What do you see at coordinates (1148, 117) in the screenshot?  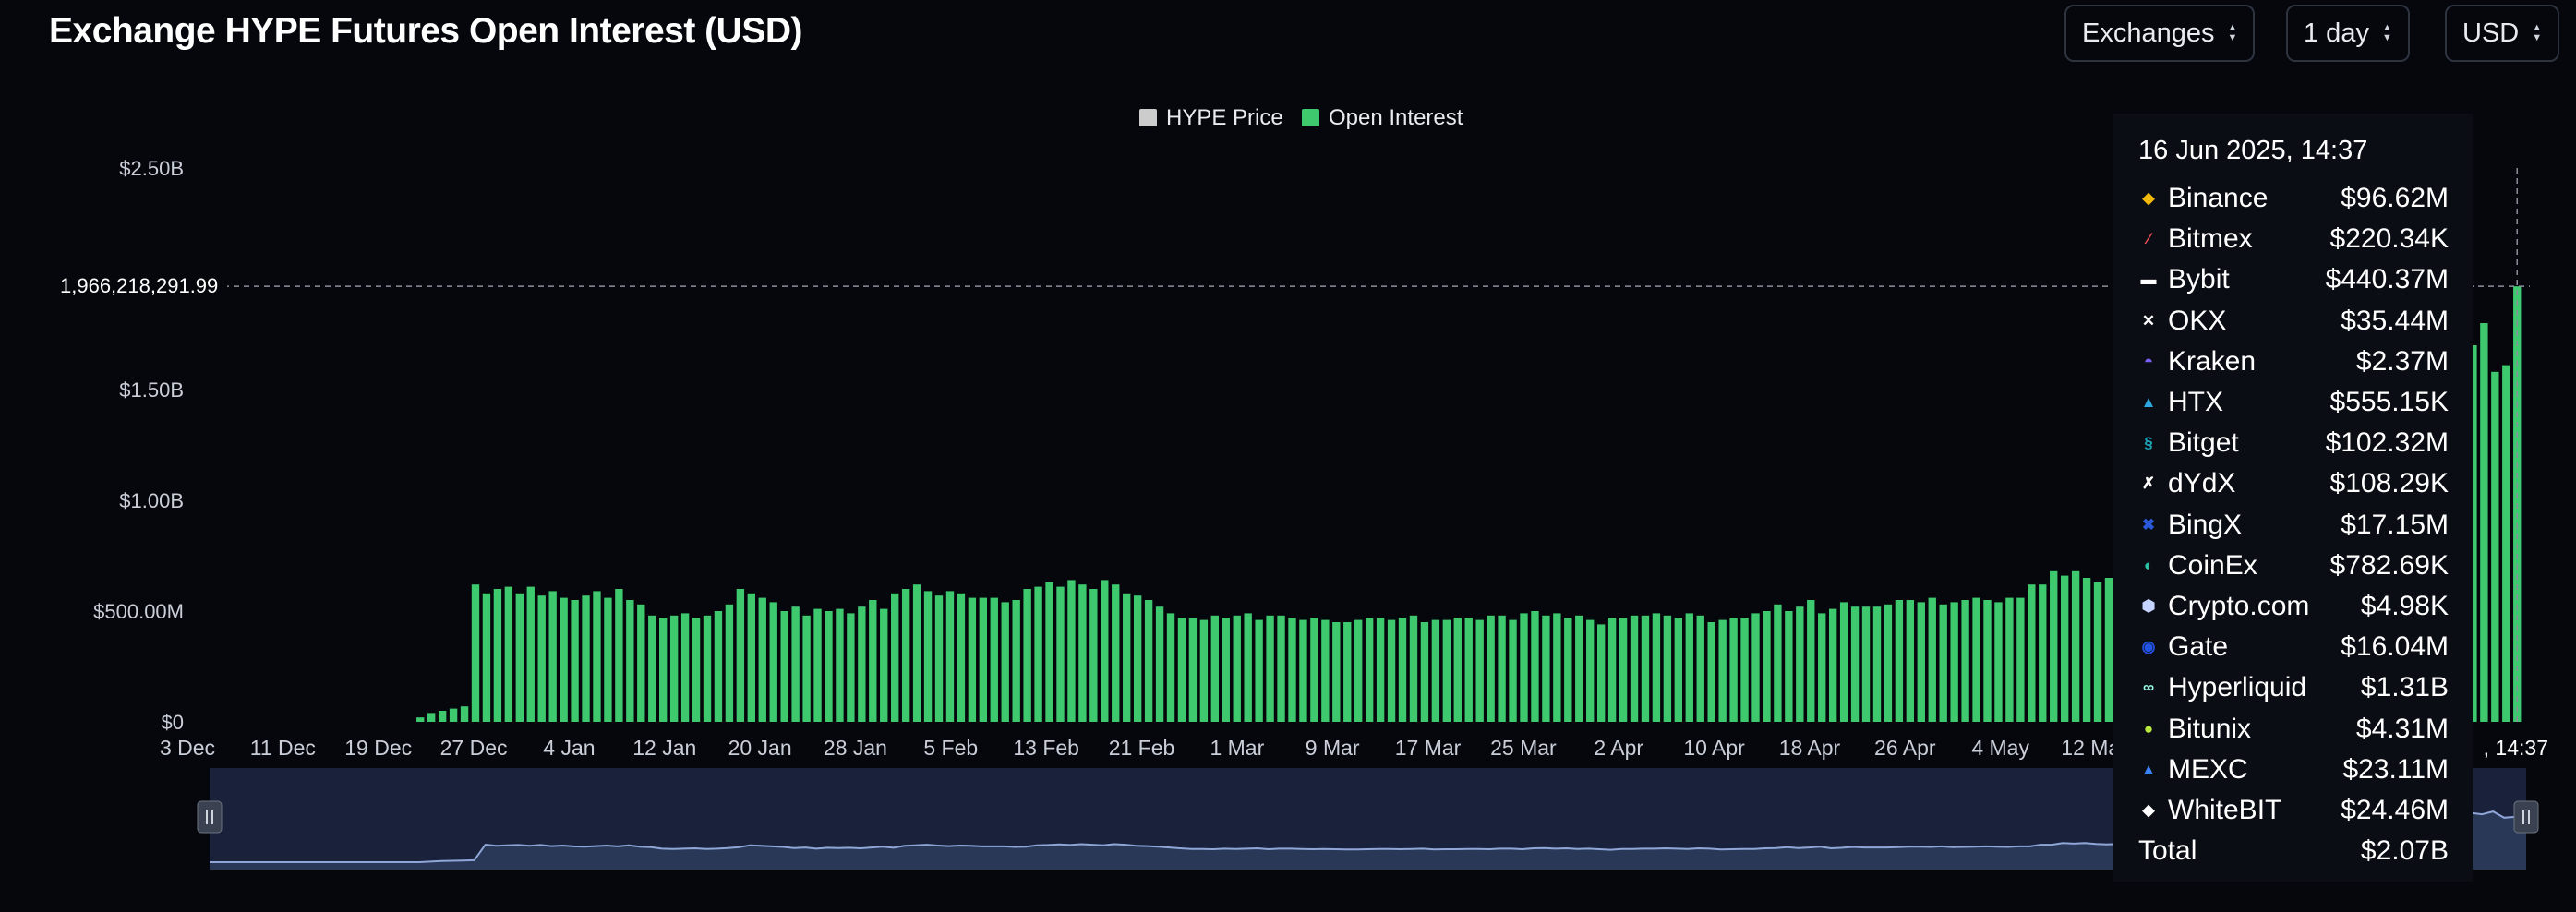 I see `legend-swatch-hype-price` at bounding box center [1148, 117].